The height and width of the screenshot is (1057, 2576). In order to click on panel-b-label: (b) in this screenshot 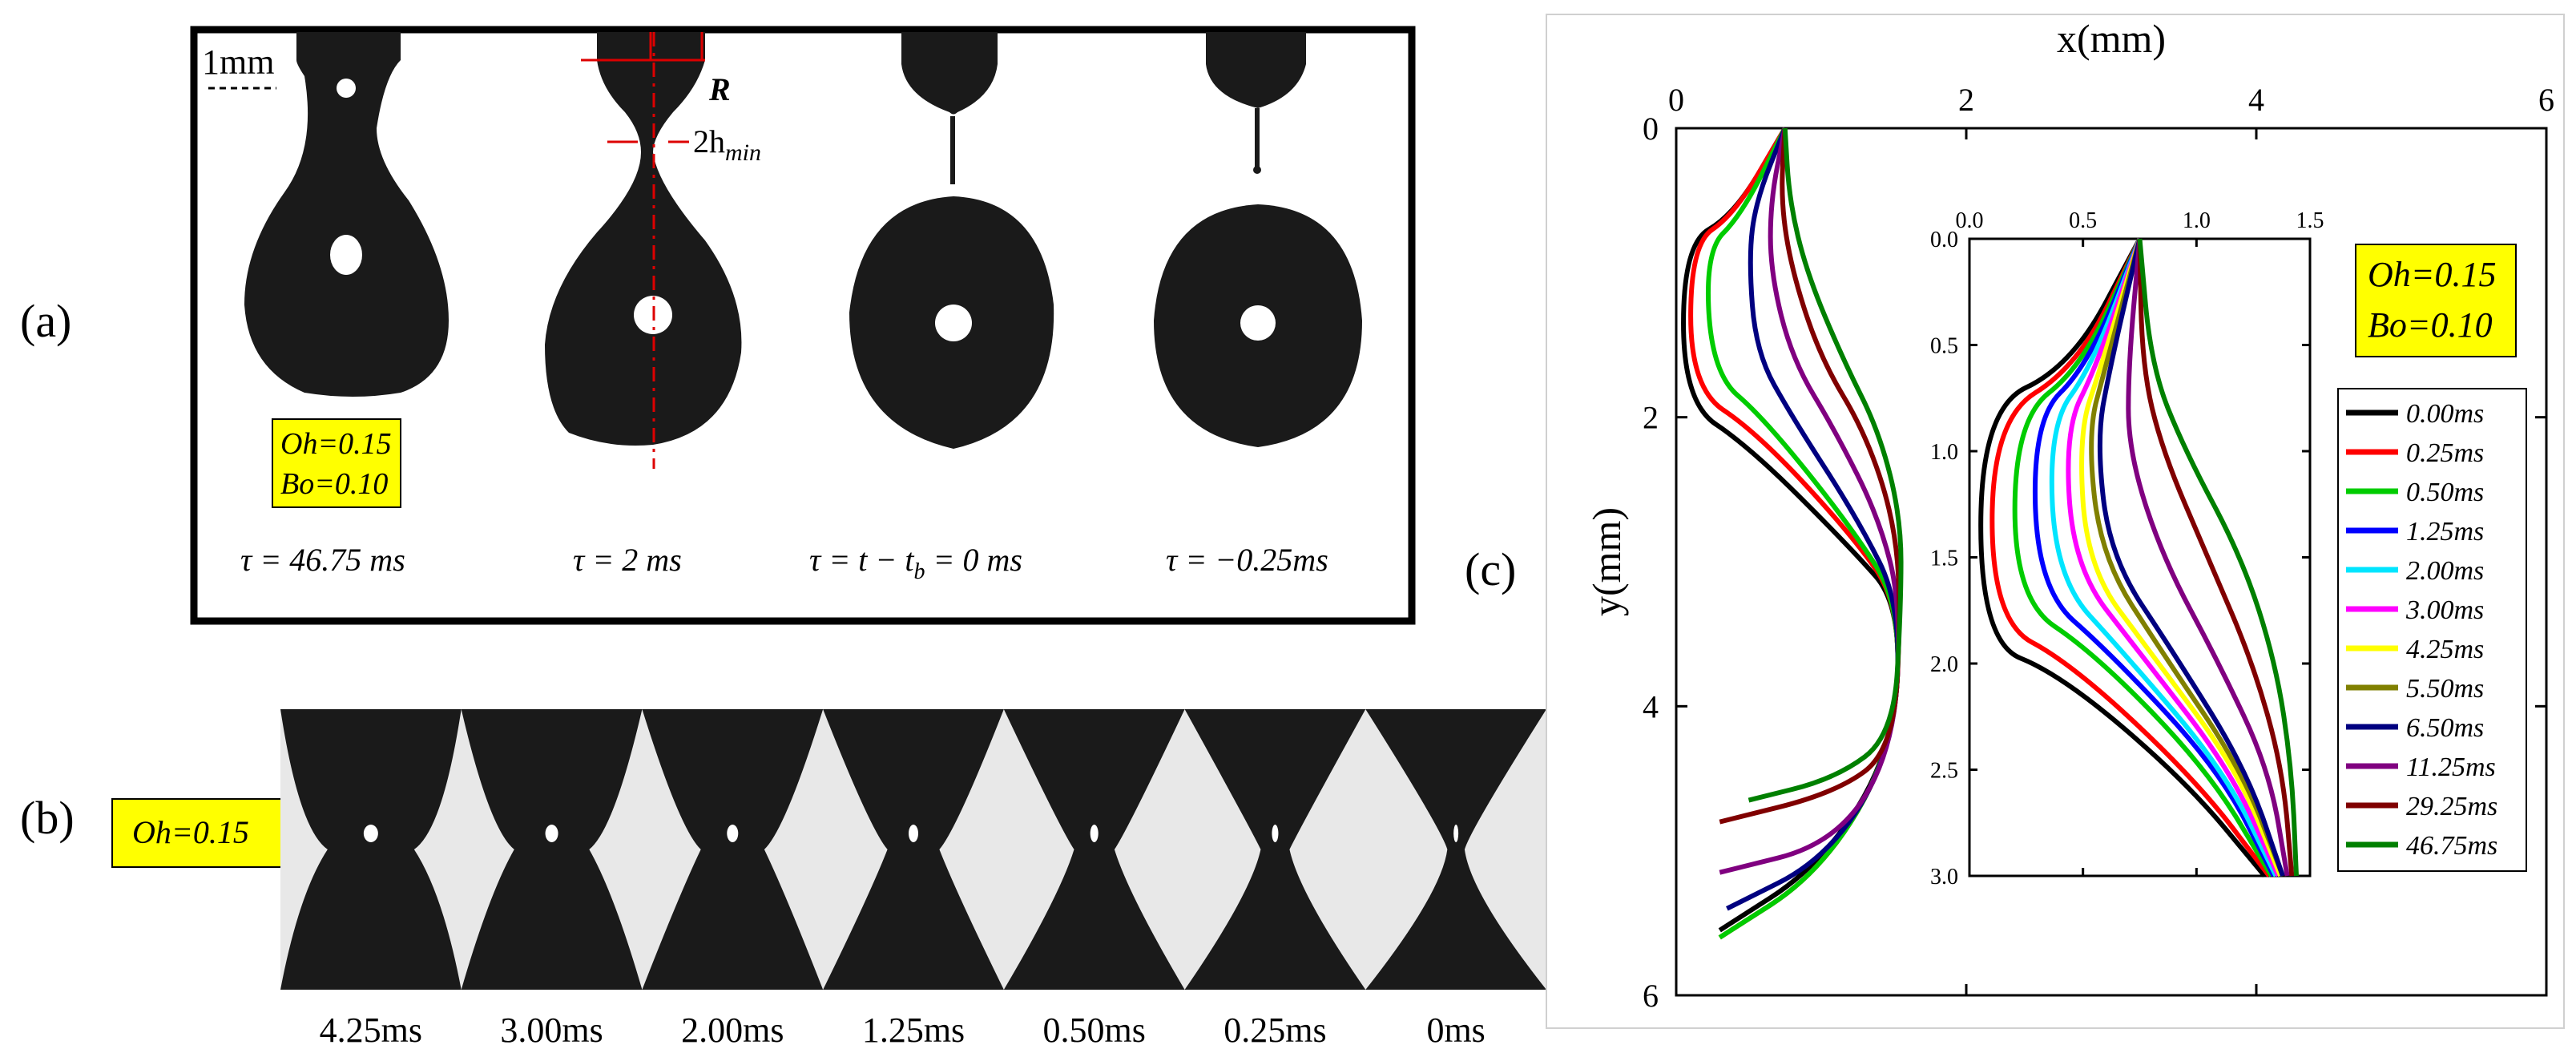, I will do `click(47, 818)`.